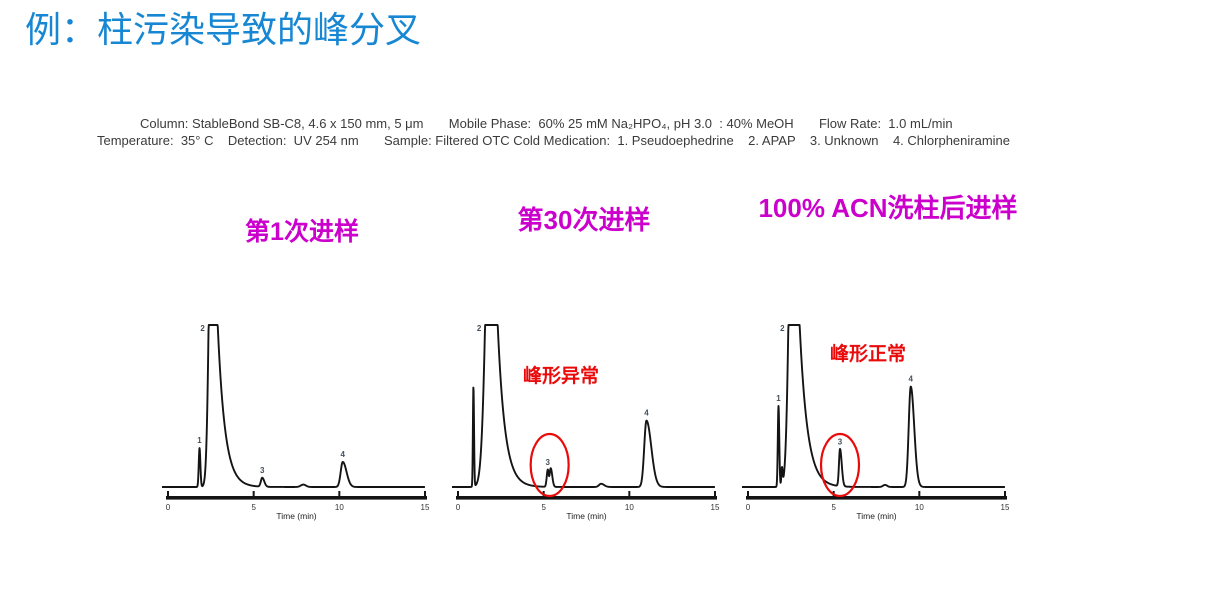  I want to click on chromatogram-injection-1: 0 5 10 15 Time (min) 1 2 3 4, so click(295, 422).